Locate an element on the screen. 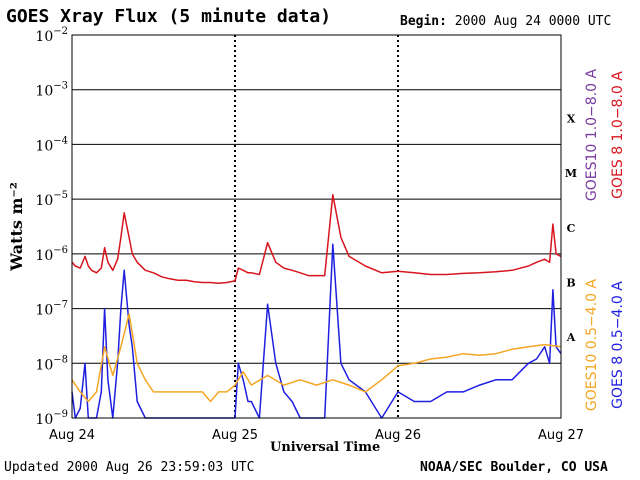 This screenshot has height=480, width=640. begin-label: Begin: is located at coordinates (423, 21).